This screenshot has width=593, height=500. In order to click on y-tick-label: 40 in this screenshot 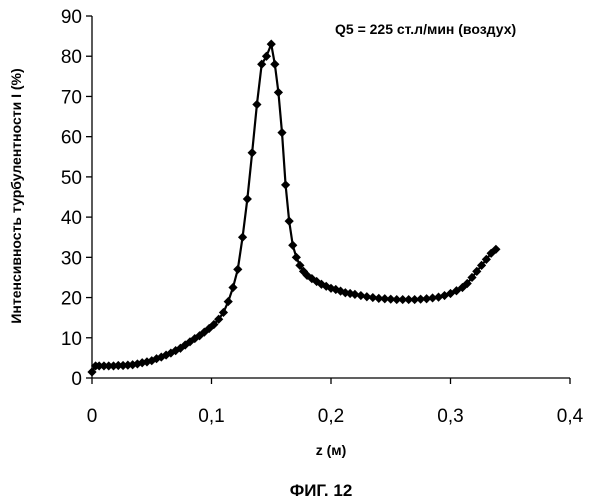, I will do `click(71, 218)`.